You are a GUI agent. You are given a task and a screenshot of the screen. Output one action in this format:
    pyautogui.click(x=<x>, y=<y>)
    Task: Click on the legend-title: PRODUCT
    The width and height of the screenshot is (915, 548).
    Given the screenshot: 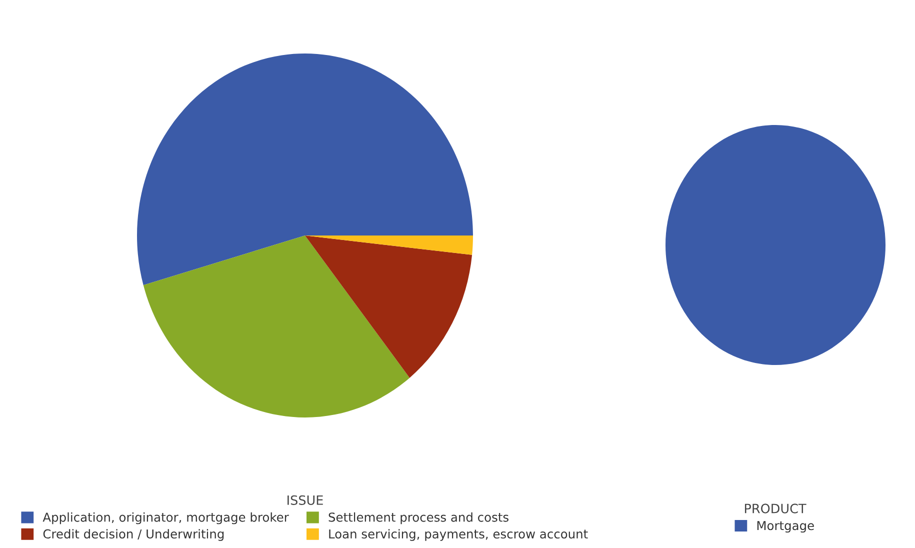 What is the action you would take?
    pyautogui.click(x=775, y=509)
    